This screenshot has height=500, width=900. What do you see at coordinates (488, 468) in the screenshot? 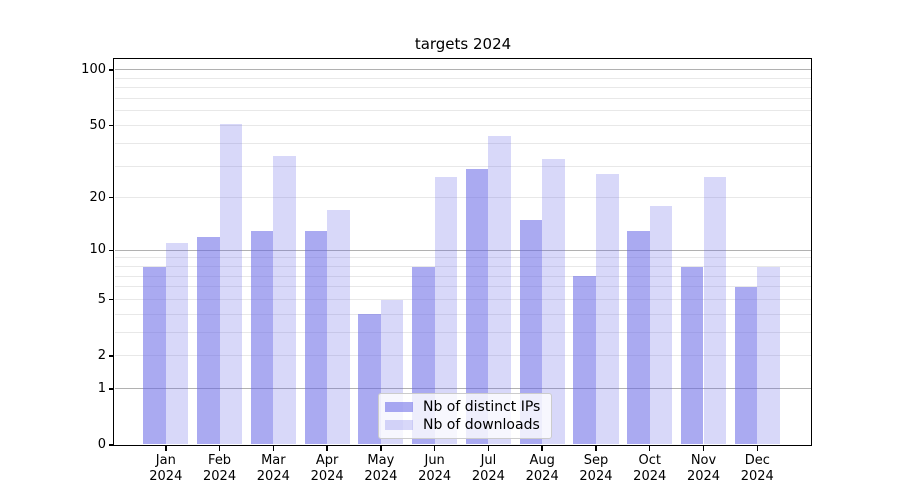
I see `x-tick-label-jul: Jul 2024` at bounding box center [488, 468].